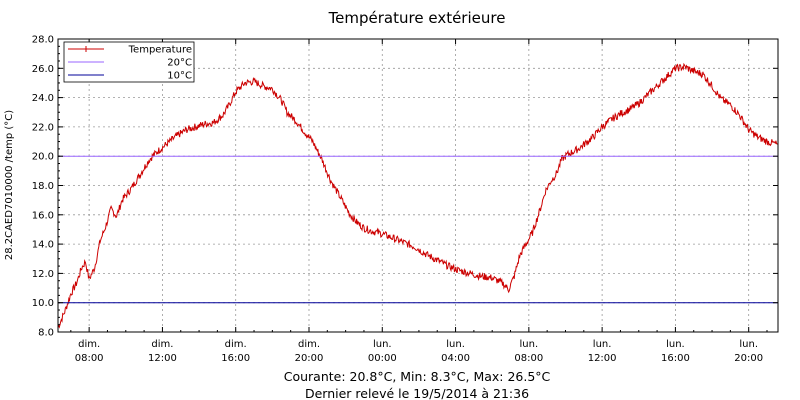  Describe the element at coordinates (417, 18) in the screenshot. I see `chart-title: Température extérieure` at that location.